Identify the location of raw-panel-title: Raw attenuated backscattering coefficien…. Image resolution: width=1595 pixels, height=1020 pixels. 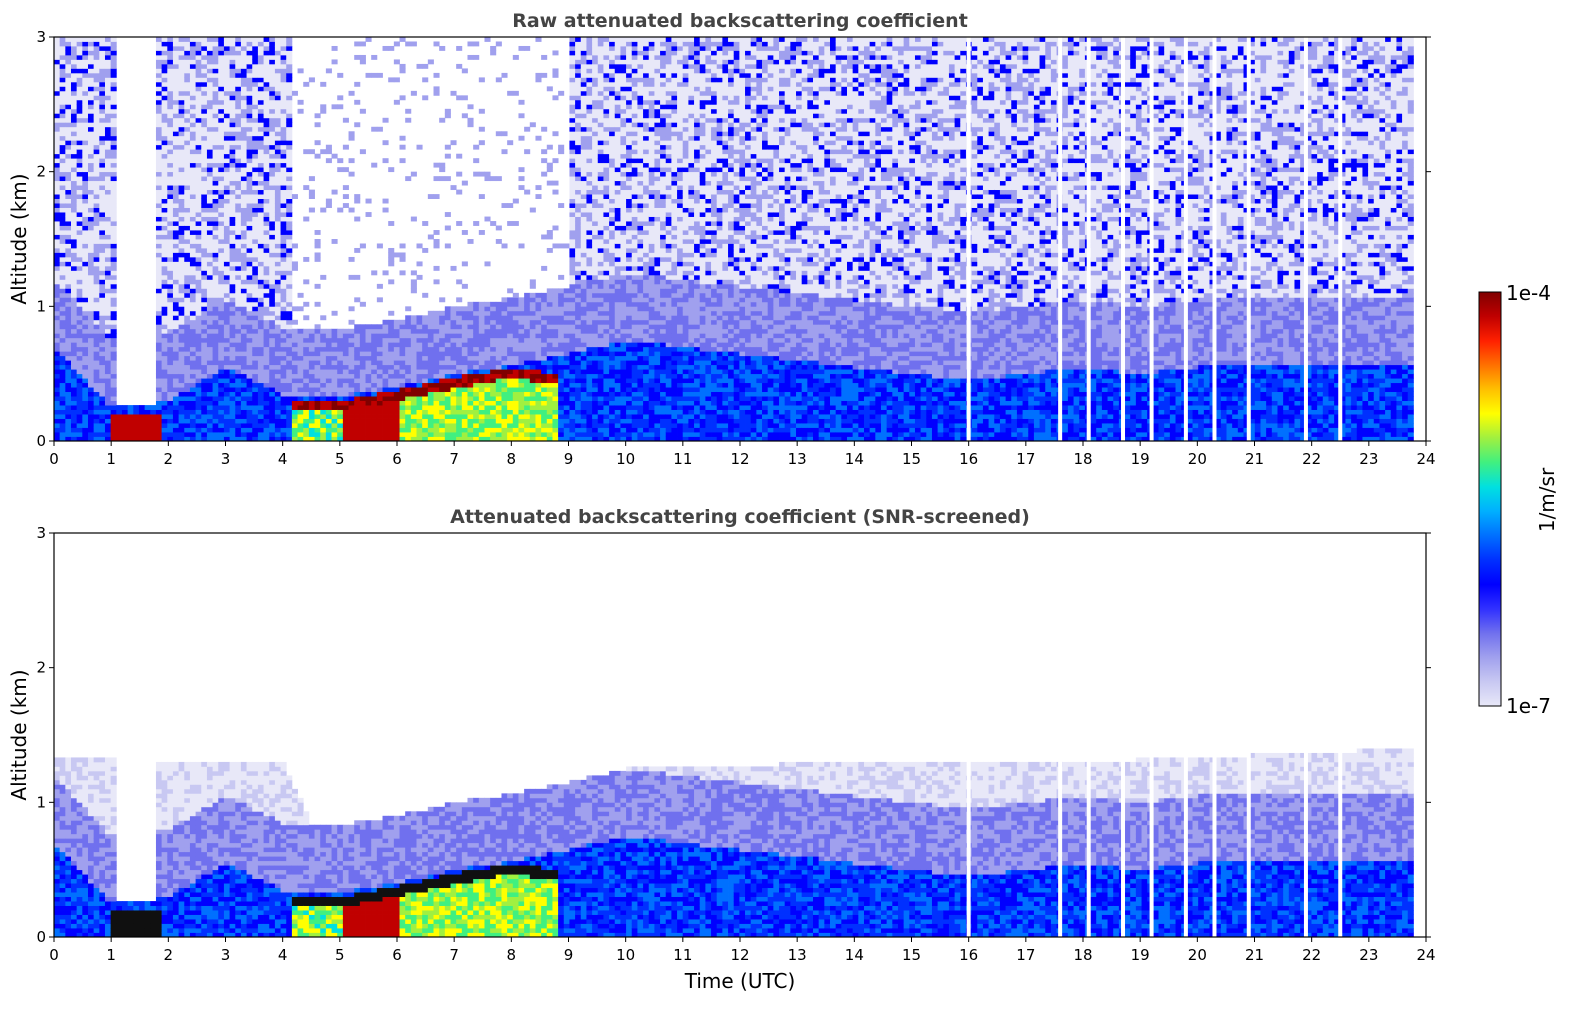
(740, 21).